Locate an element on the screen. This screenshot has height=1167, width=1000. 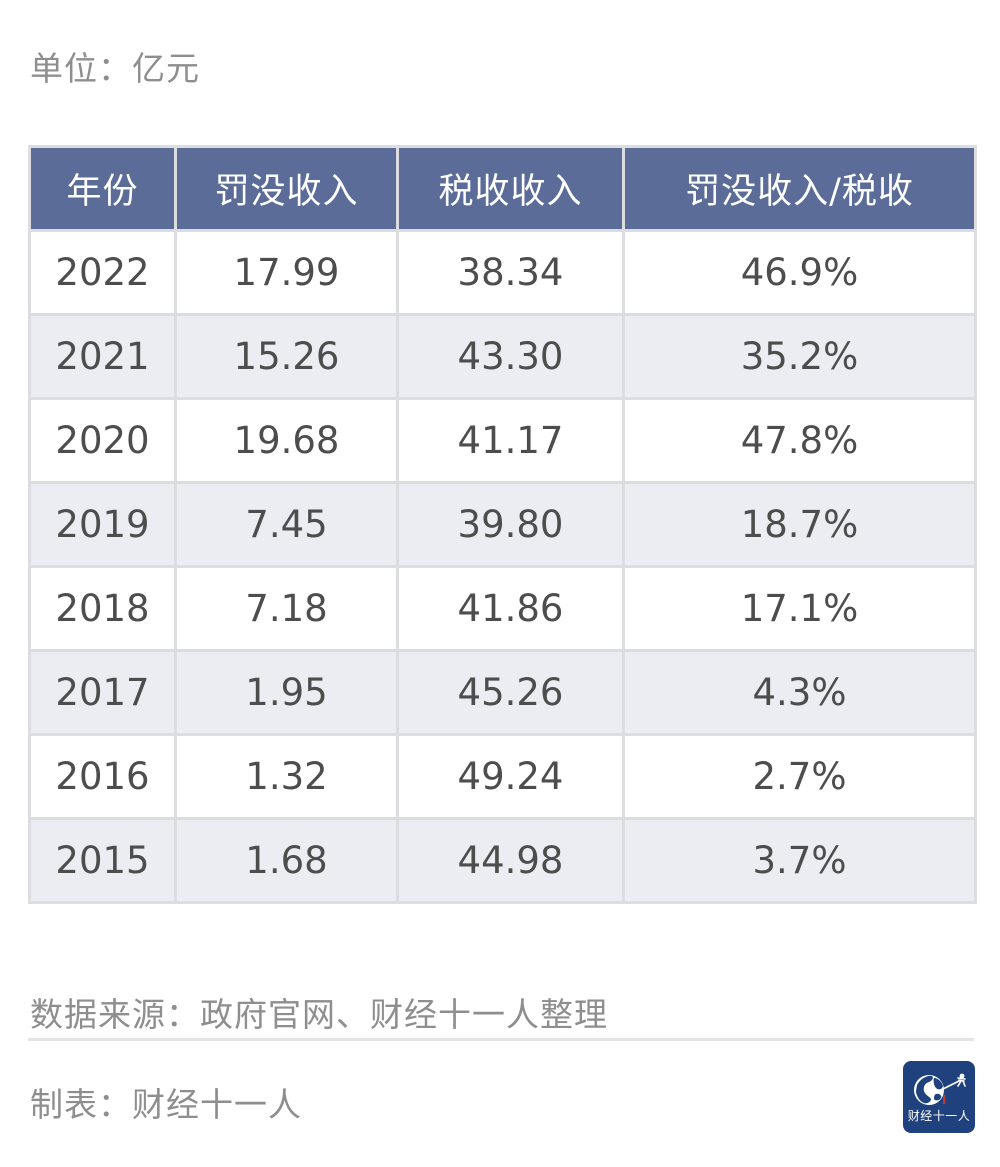
table-header-row: 年份 罚没收入 税收收入 罚没收入/税收 is located at coordinates (502, 188).